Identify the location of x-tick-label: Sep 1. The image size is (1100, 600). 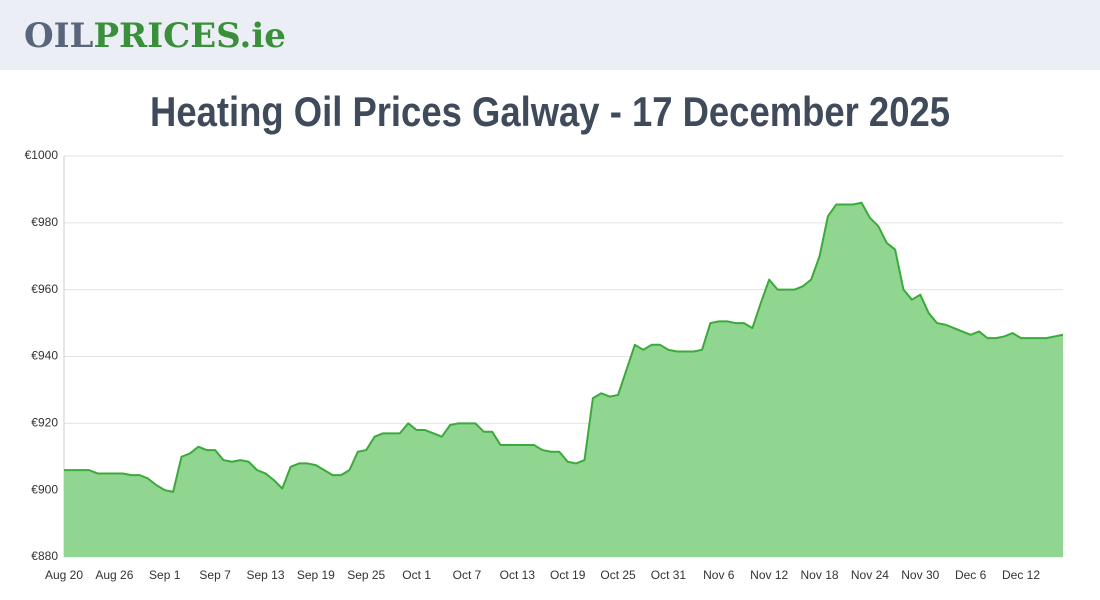
(165, 575).